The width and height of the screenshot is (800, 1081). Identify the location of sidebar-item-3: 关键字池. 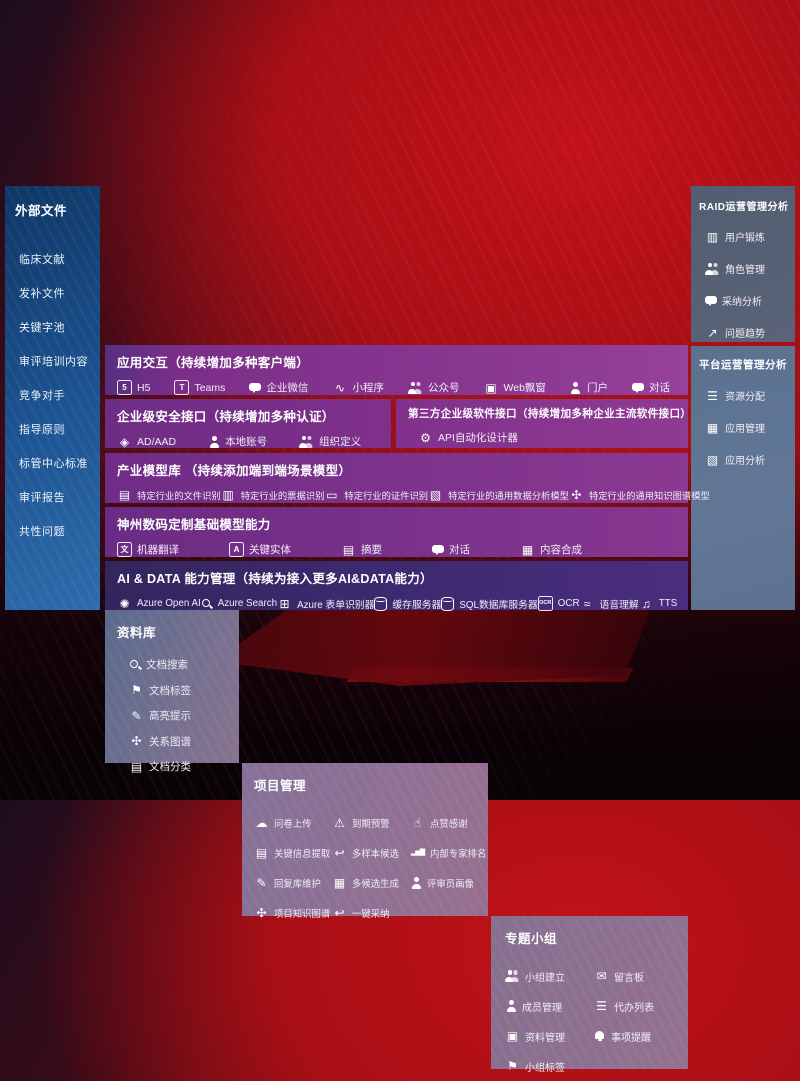
(42, 328).